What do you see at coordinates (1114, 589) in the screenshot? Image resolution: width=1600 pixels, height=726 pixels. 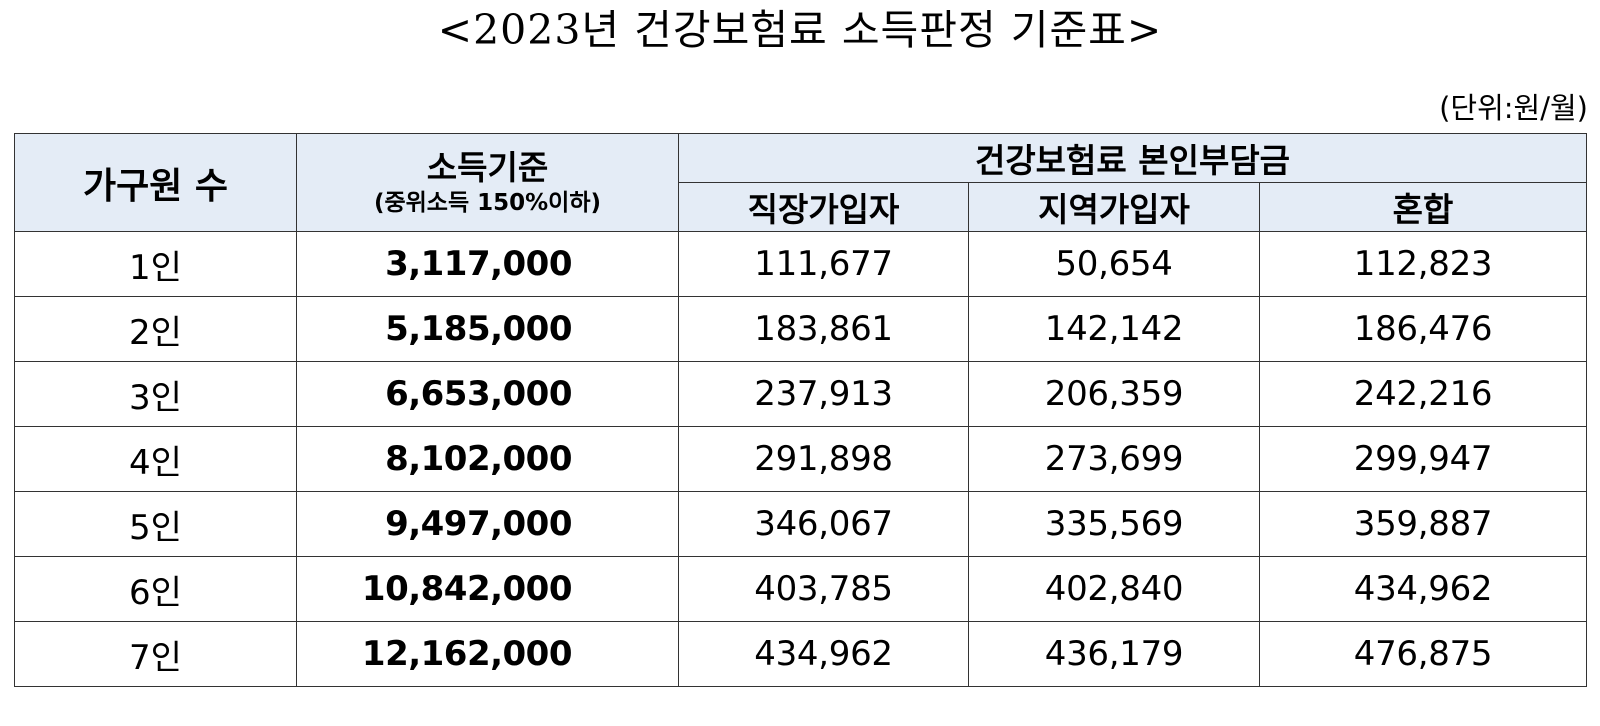 I see `cell-regional: 402,840` at bounding box center [1114, 589].